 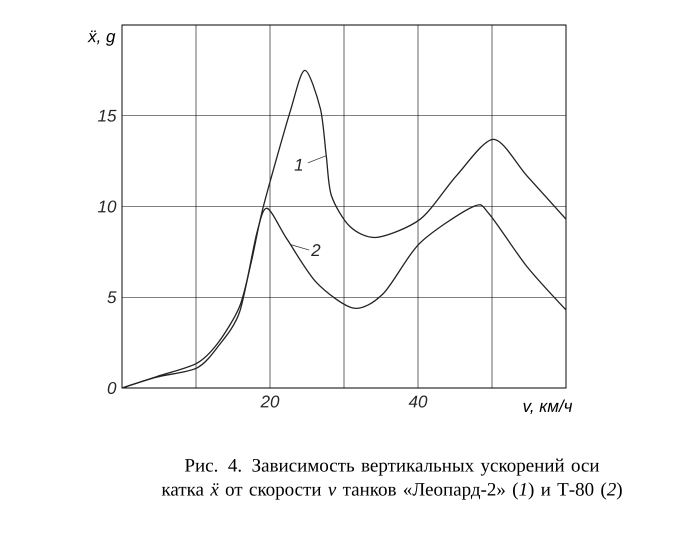 I want to click on y-tick-label: 15, so click(x=107, y=116).